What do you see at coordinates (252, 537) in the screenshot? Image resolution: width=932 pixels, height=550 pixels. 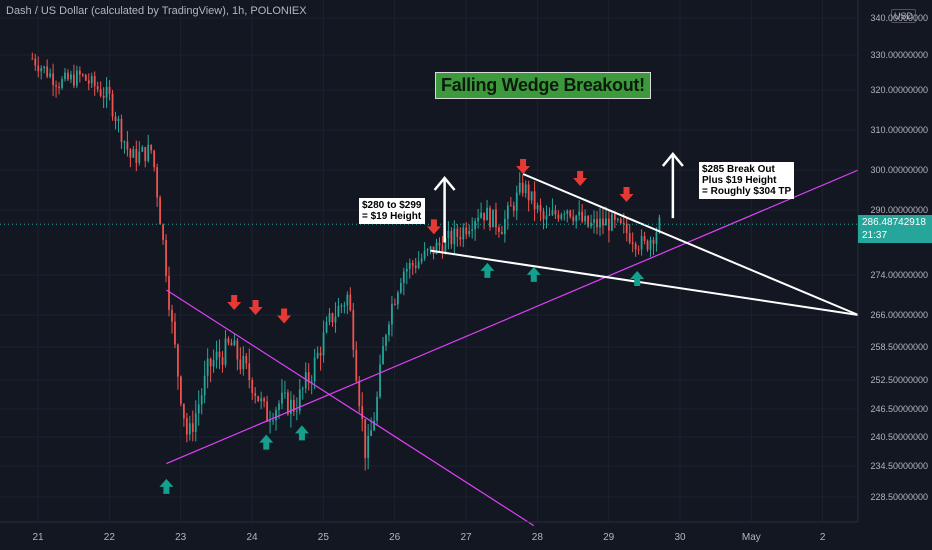 I see `x-tick-label: 24` at bounding box center [252, 537].